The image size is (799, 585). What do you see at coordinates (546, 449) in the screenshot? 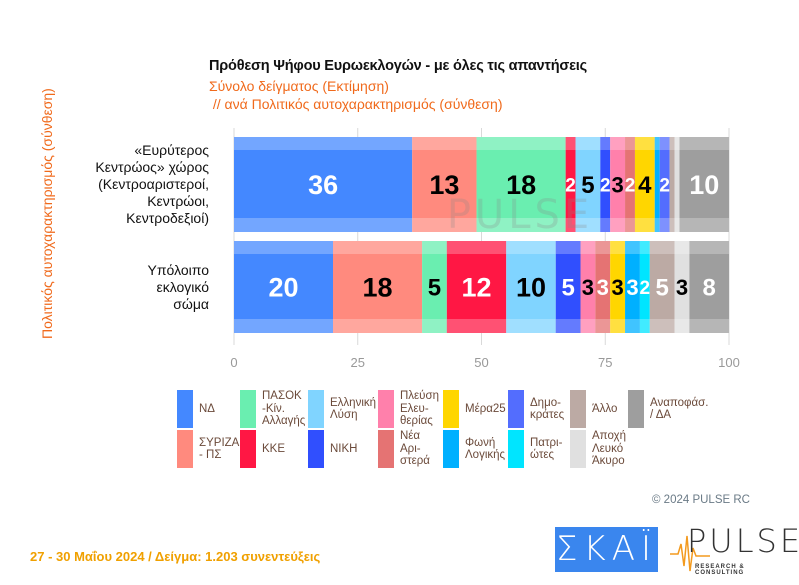
I see `legend-label: Πατρι-ώτες` at bounding box center [546, 449].